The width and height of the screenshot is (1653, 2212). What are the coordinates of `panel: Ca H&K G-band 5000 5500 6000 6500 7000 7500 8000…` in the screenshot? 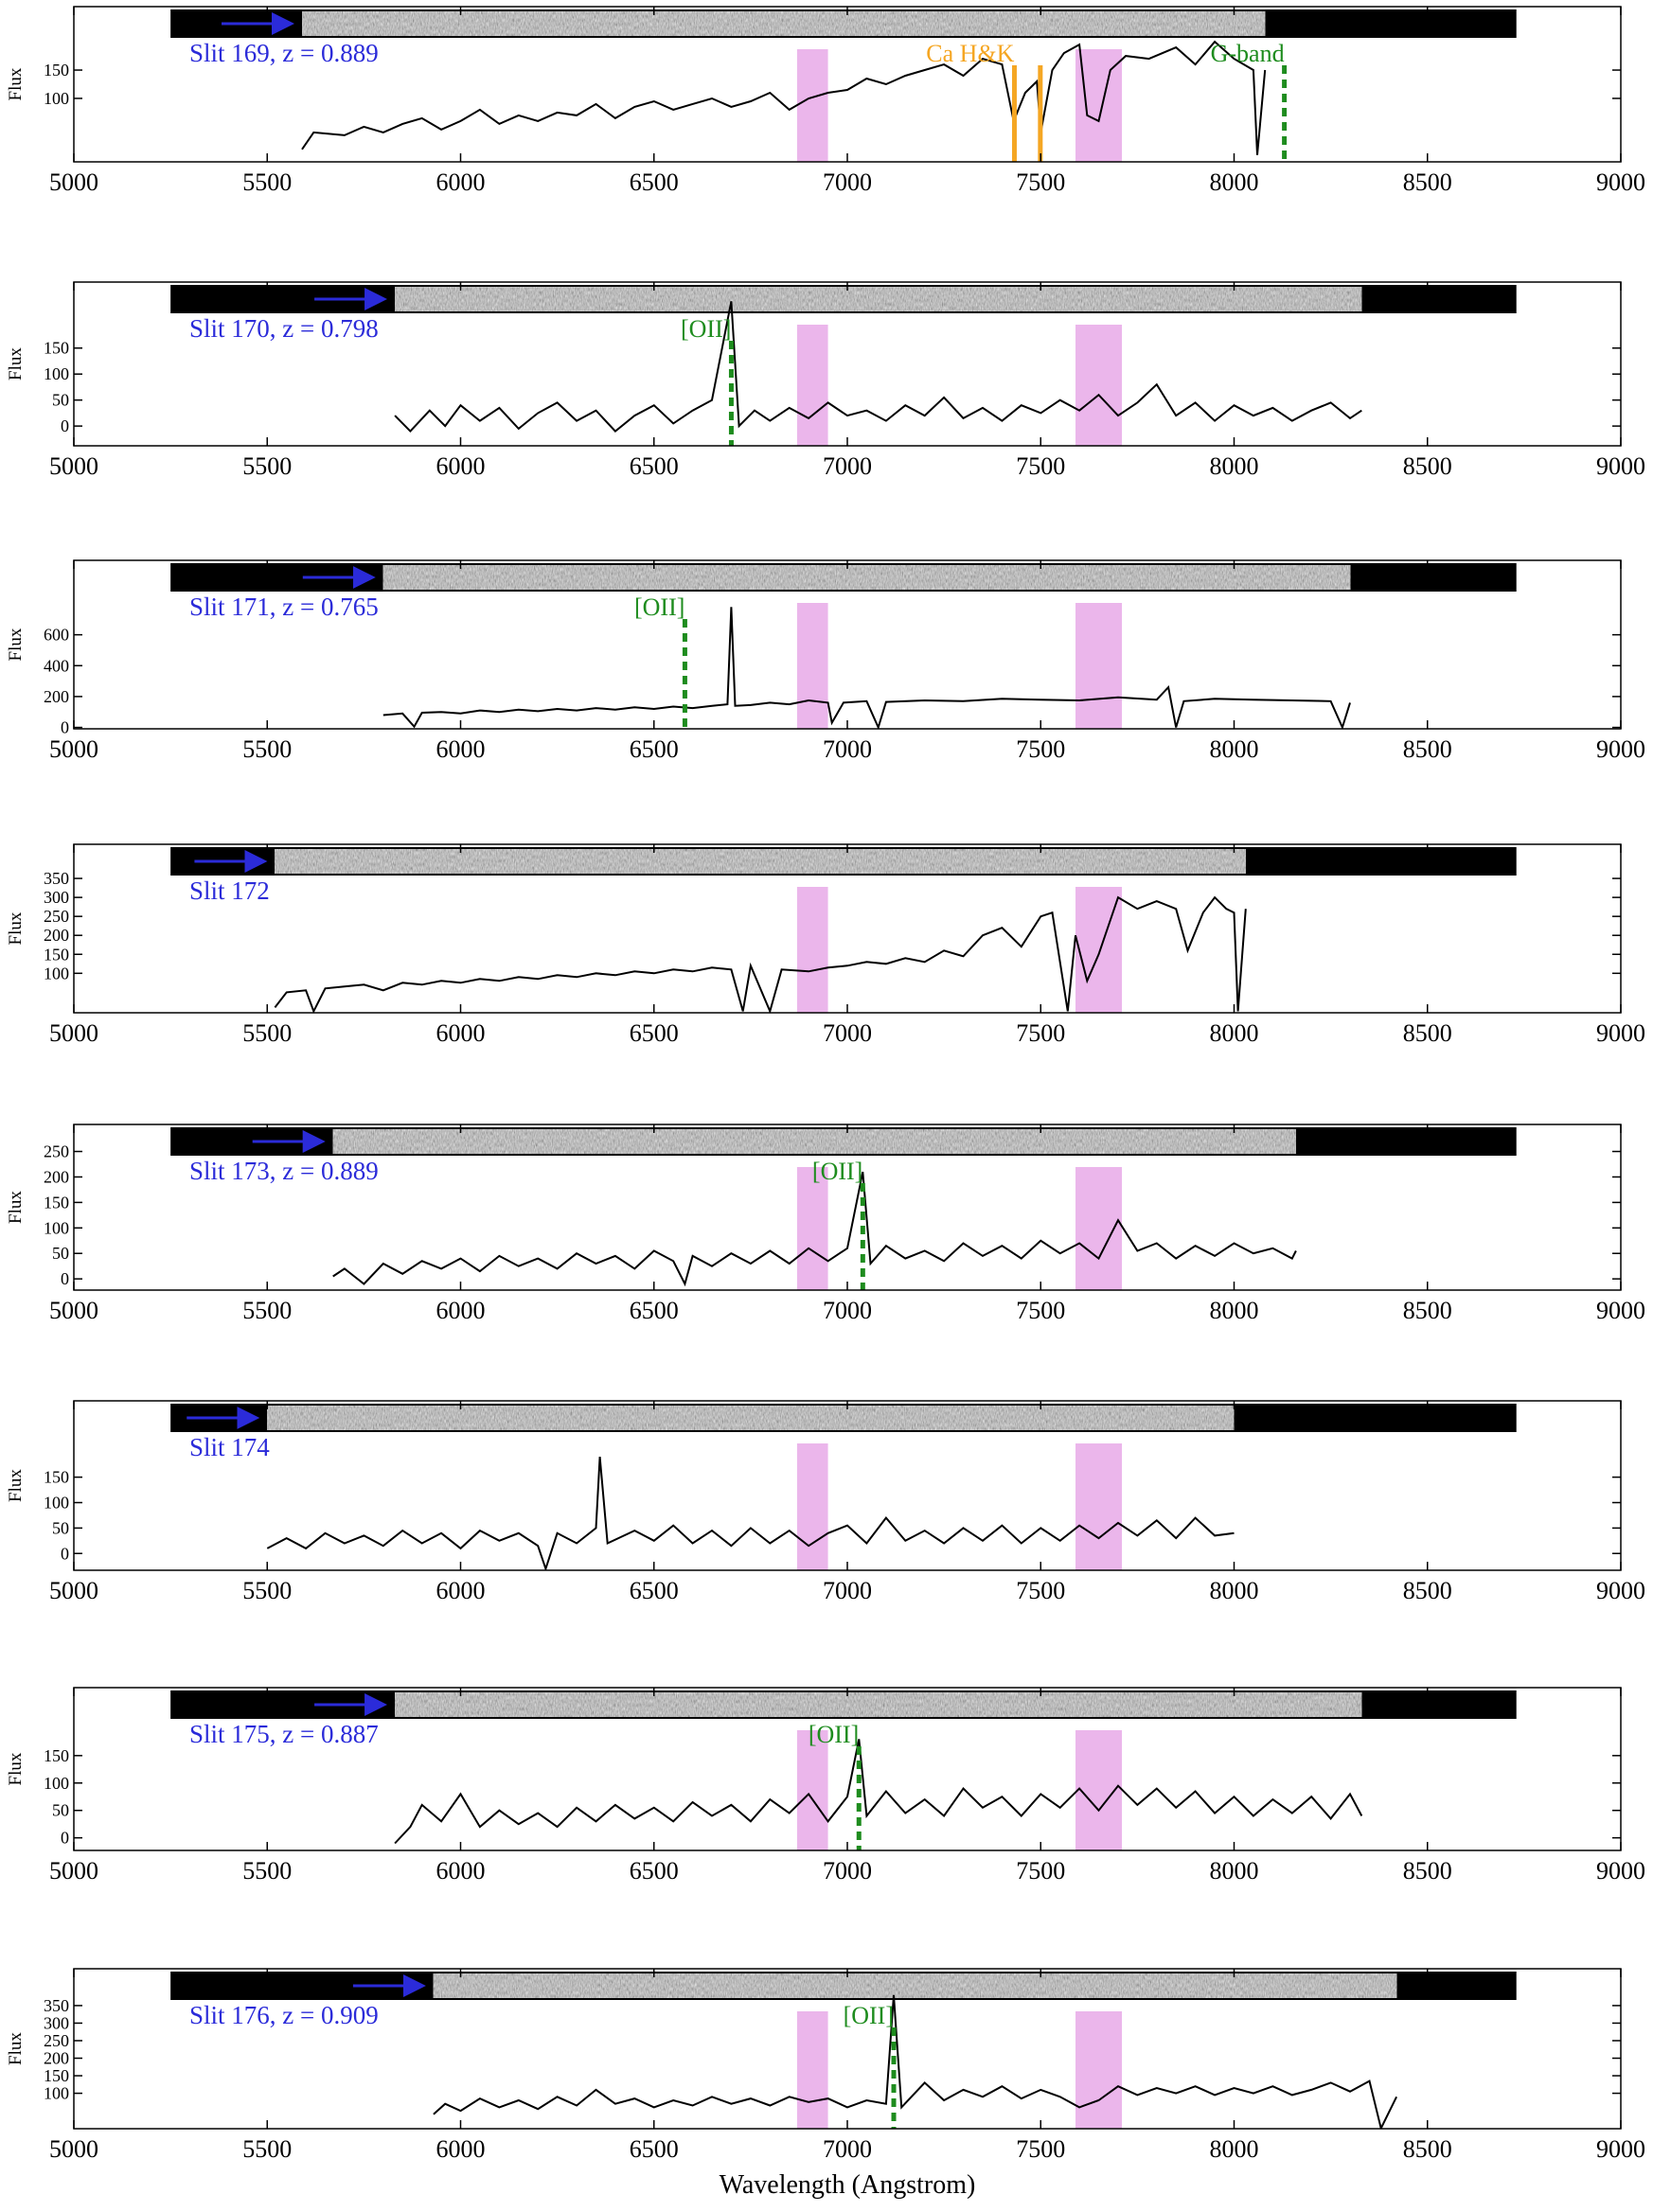 It's located at (825, 101).